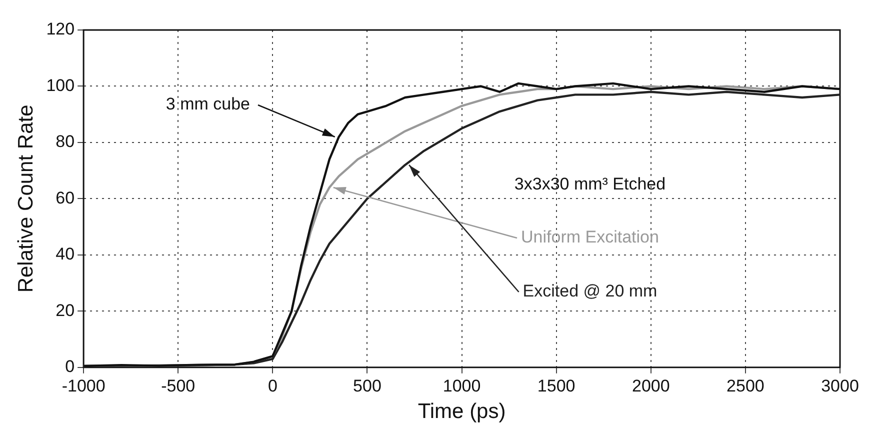  What do you see at coordinates (26, 198) in the screenshot?
I see `y-axis-title: Relative Count Rate` at bounding box center [26, 198].